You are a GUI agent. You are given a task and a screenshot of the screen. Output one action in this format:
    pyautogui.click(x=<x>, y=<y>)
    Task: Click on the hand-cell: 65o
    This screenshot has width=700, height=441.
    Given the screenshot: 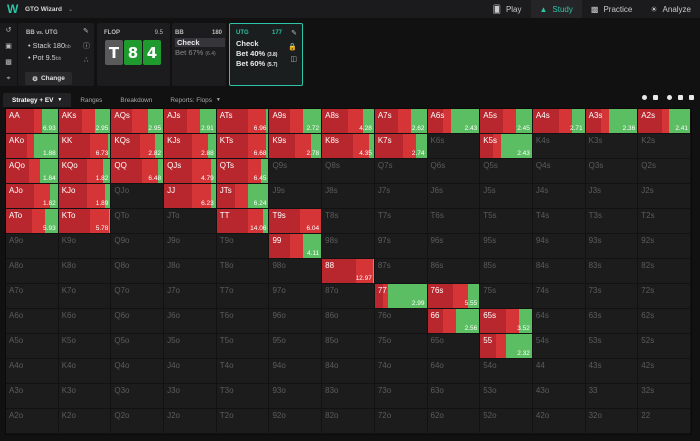 What is the action you would take?
    pyautogui.click(x=454, y=346)
    